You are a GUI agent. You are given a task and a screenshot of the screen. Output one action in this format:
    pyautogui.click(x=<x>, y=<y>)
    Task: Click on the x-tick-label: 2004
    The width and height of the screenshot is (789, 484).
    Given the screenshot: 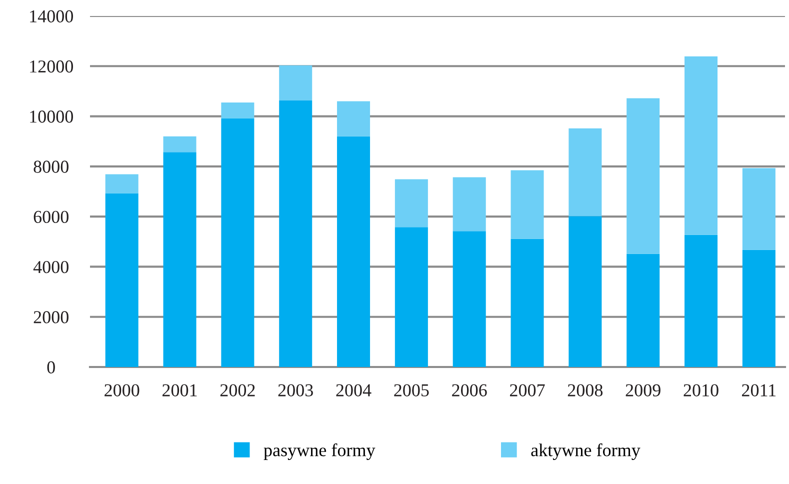 What is the action you would take?
    pyautogui.click(x=354, y=390)
    